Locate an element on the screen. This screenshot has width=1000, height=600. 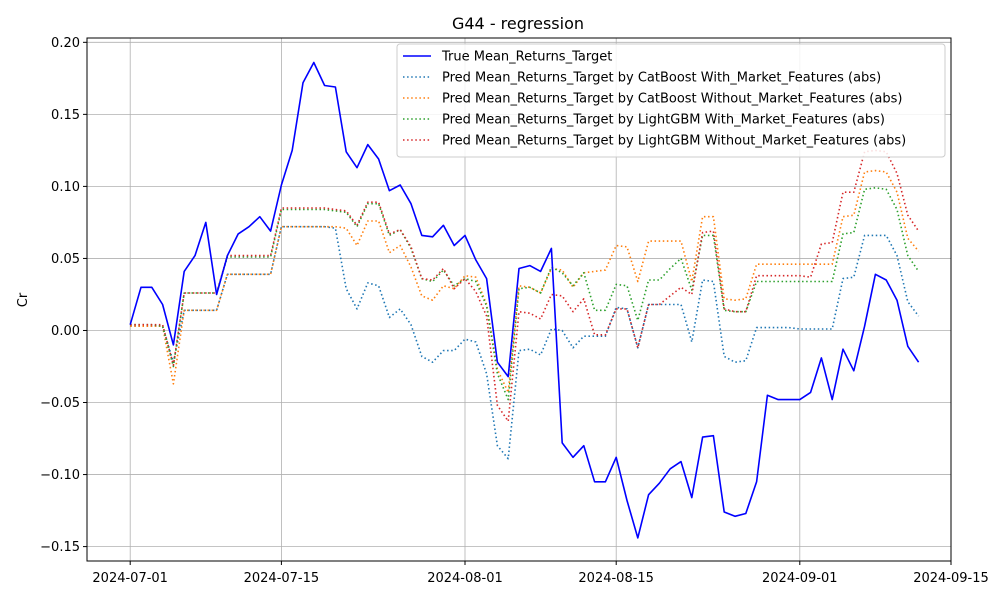
legend-box is located at coordinates (671, 100).